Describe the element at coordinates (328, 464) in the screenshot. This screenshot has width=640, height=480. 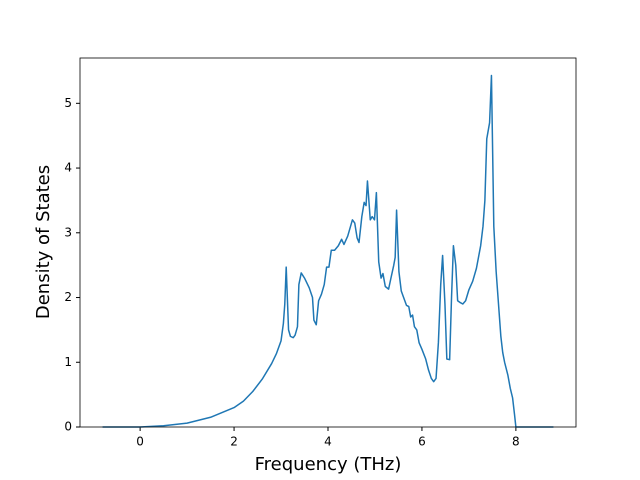
I see `x-axis-label: Frequency (THz)` at that location.